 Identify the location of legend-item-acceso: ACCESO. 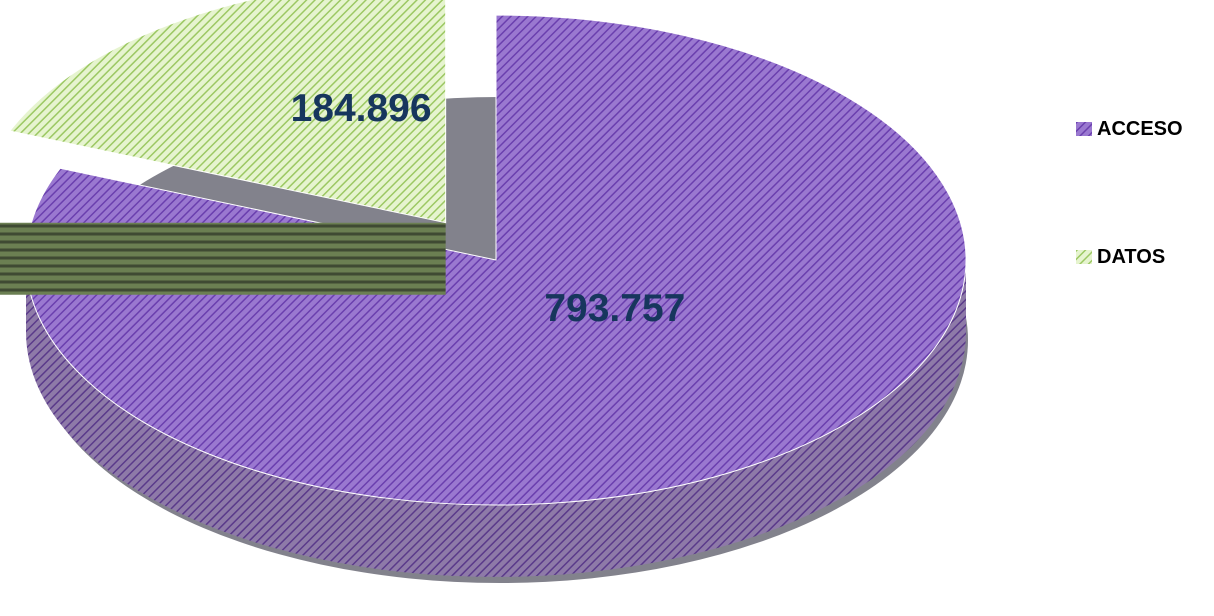
(1145, 129).